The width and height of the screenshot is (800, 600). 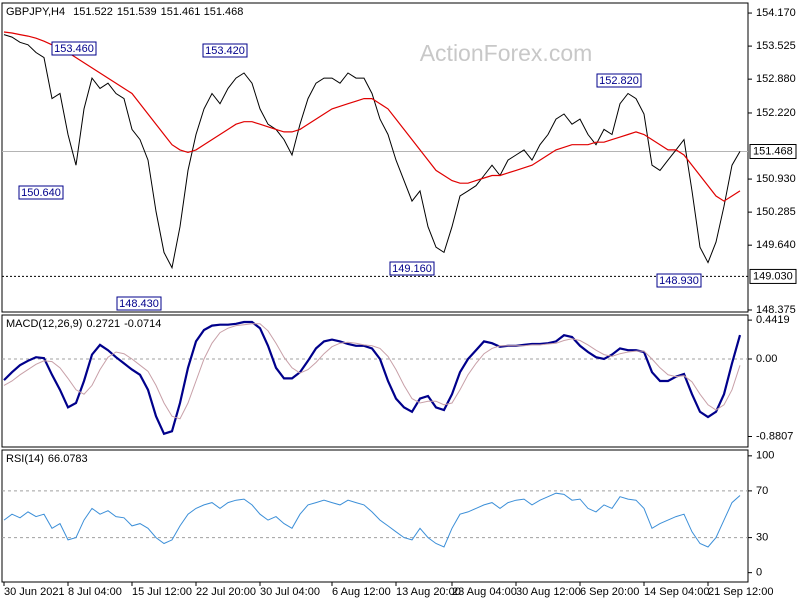 I want to click on last-price-box, so click(x=773, y=152).